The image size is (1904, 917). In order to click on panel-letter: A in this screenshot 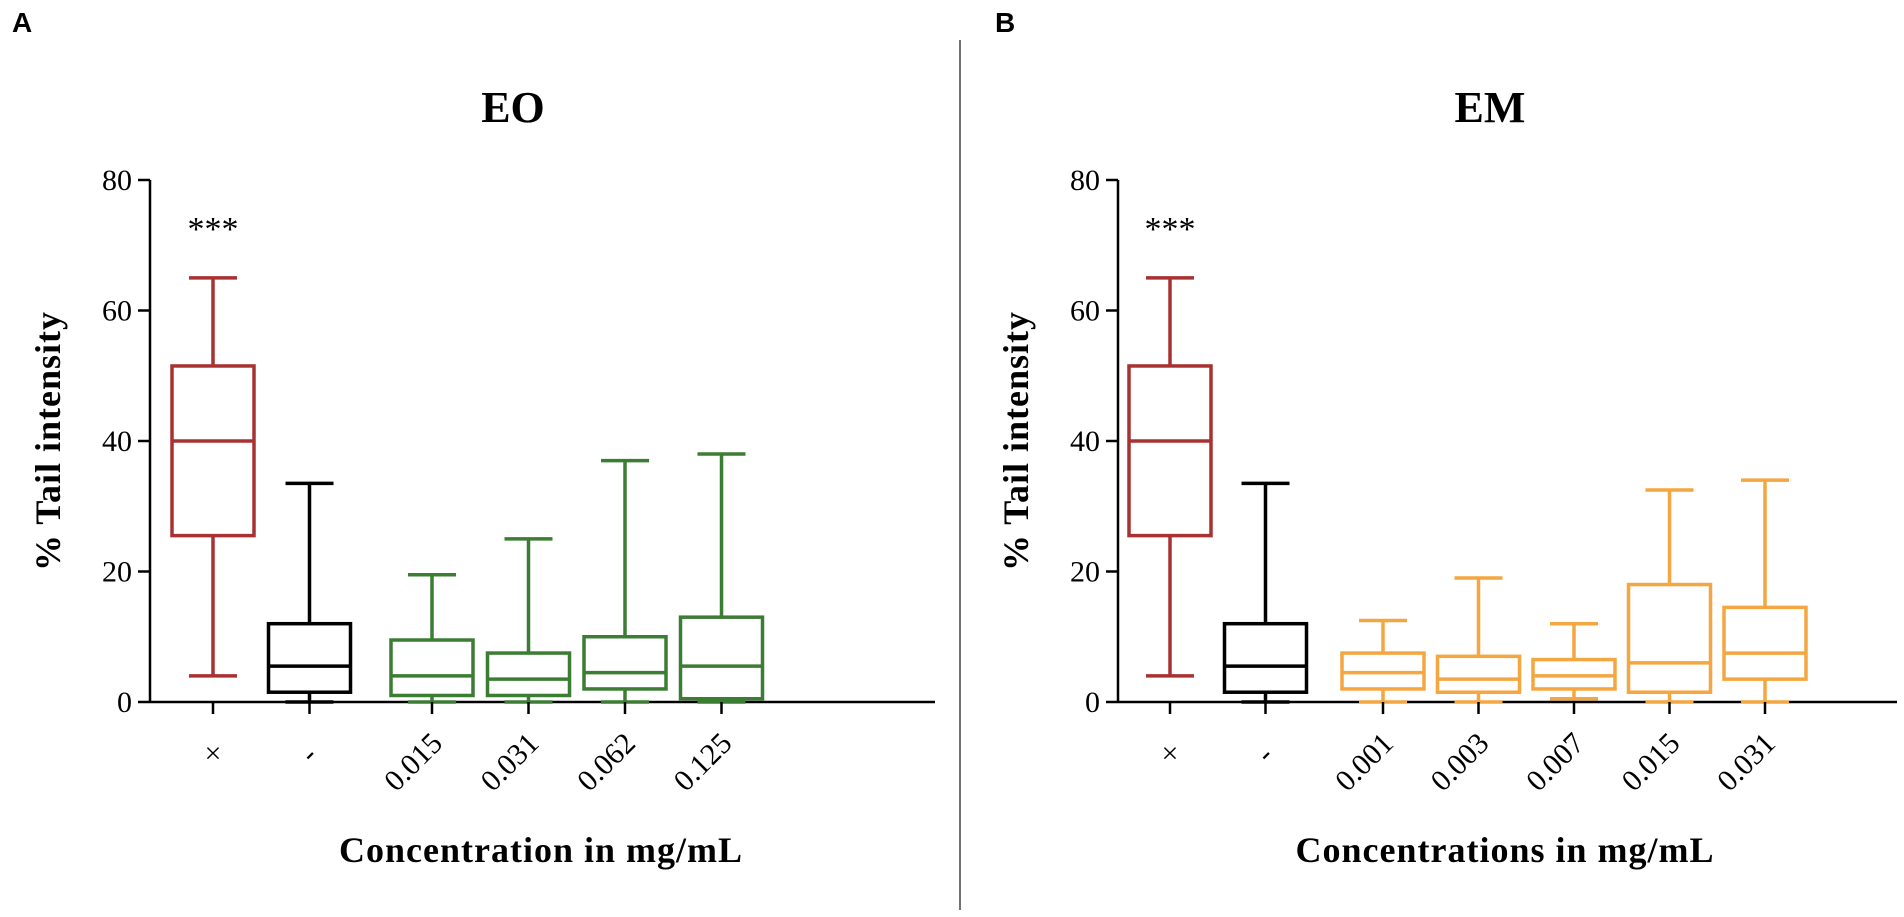, I will do `click(22, 22)`.